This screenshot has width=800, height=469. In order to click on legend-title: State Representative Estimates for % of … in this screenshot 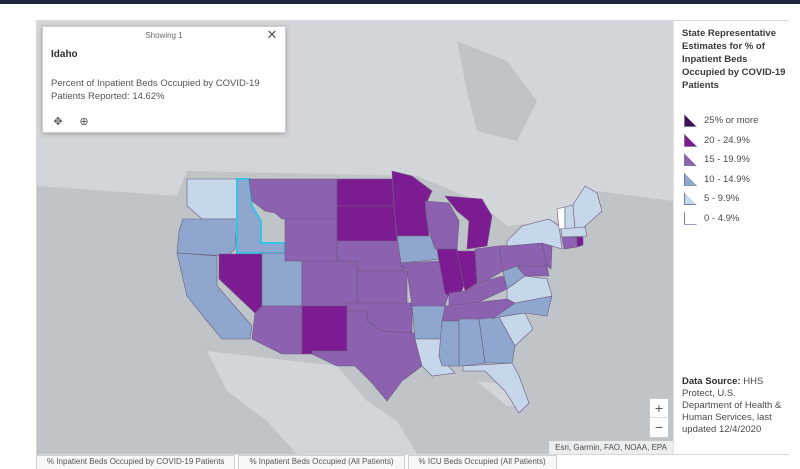, I will do `click(734, 59)`.